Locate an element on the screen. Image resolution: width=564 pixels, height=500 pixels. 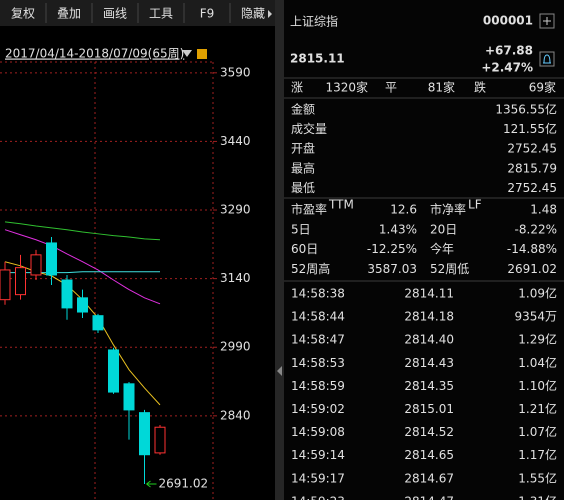
trade-price: 2814.11 is located at coordinates (429, 294).